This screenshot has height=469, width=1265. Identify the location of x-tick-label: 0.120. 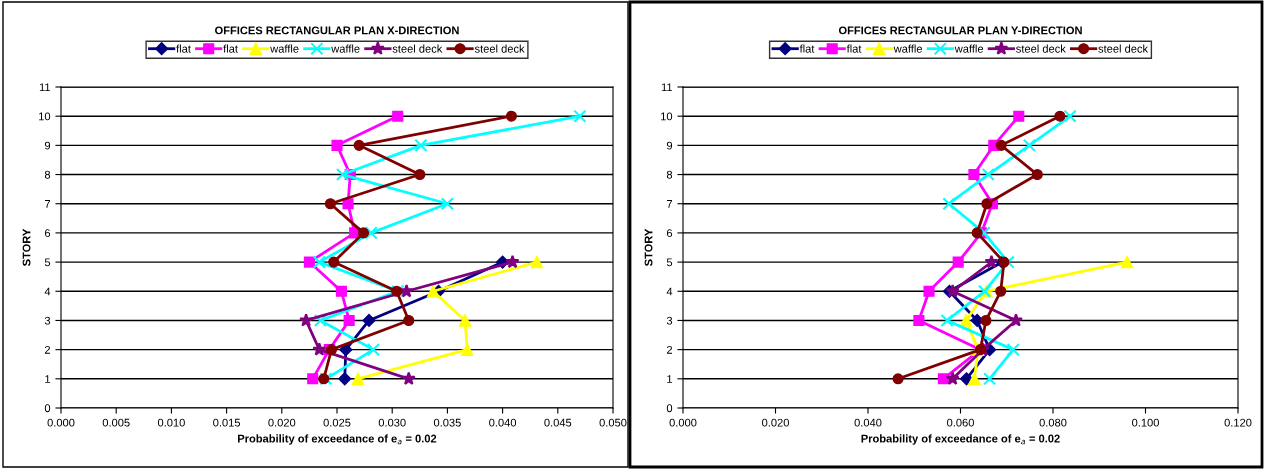
(1238, 422).